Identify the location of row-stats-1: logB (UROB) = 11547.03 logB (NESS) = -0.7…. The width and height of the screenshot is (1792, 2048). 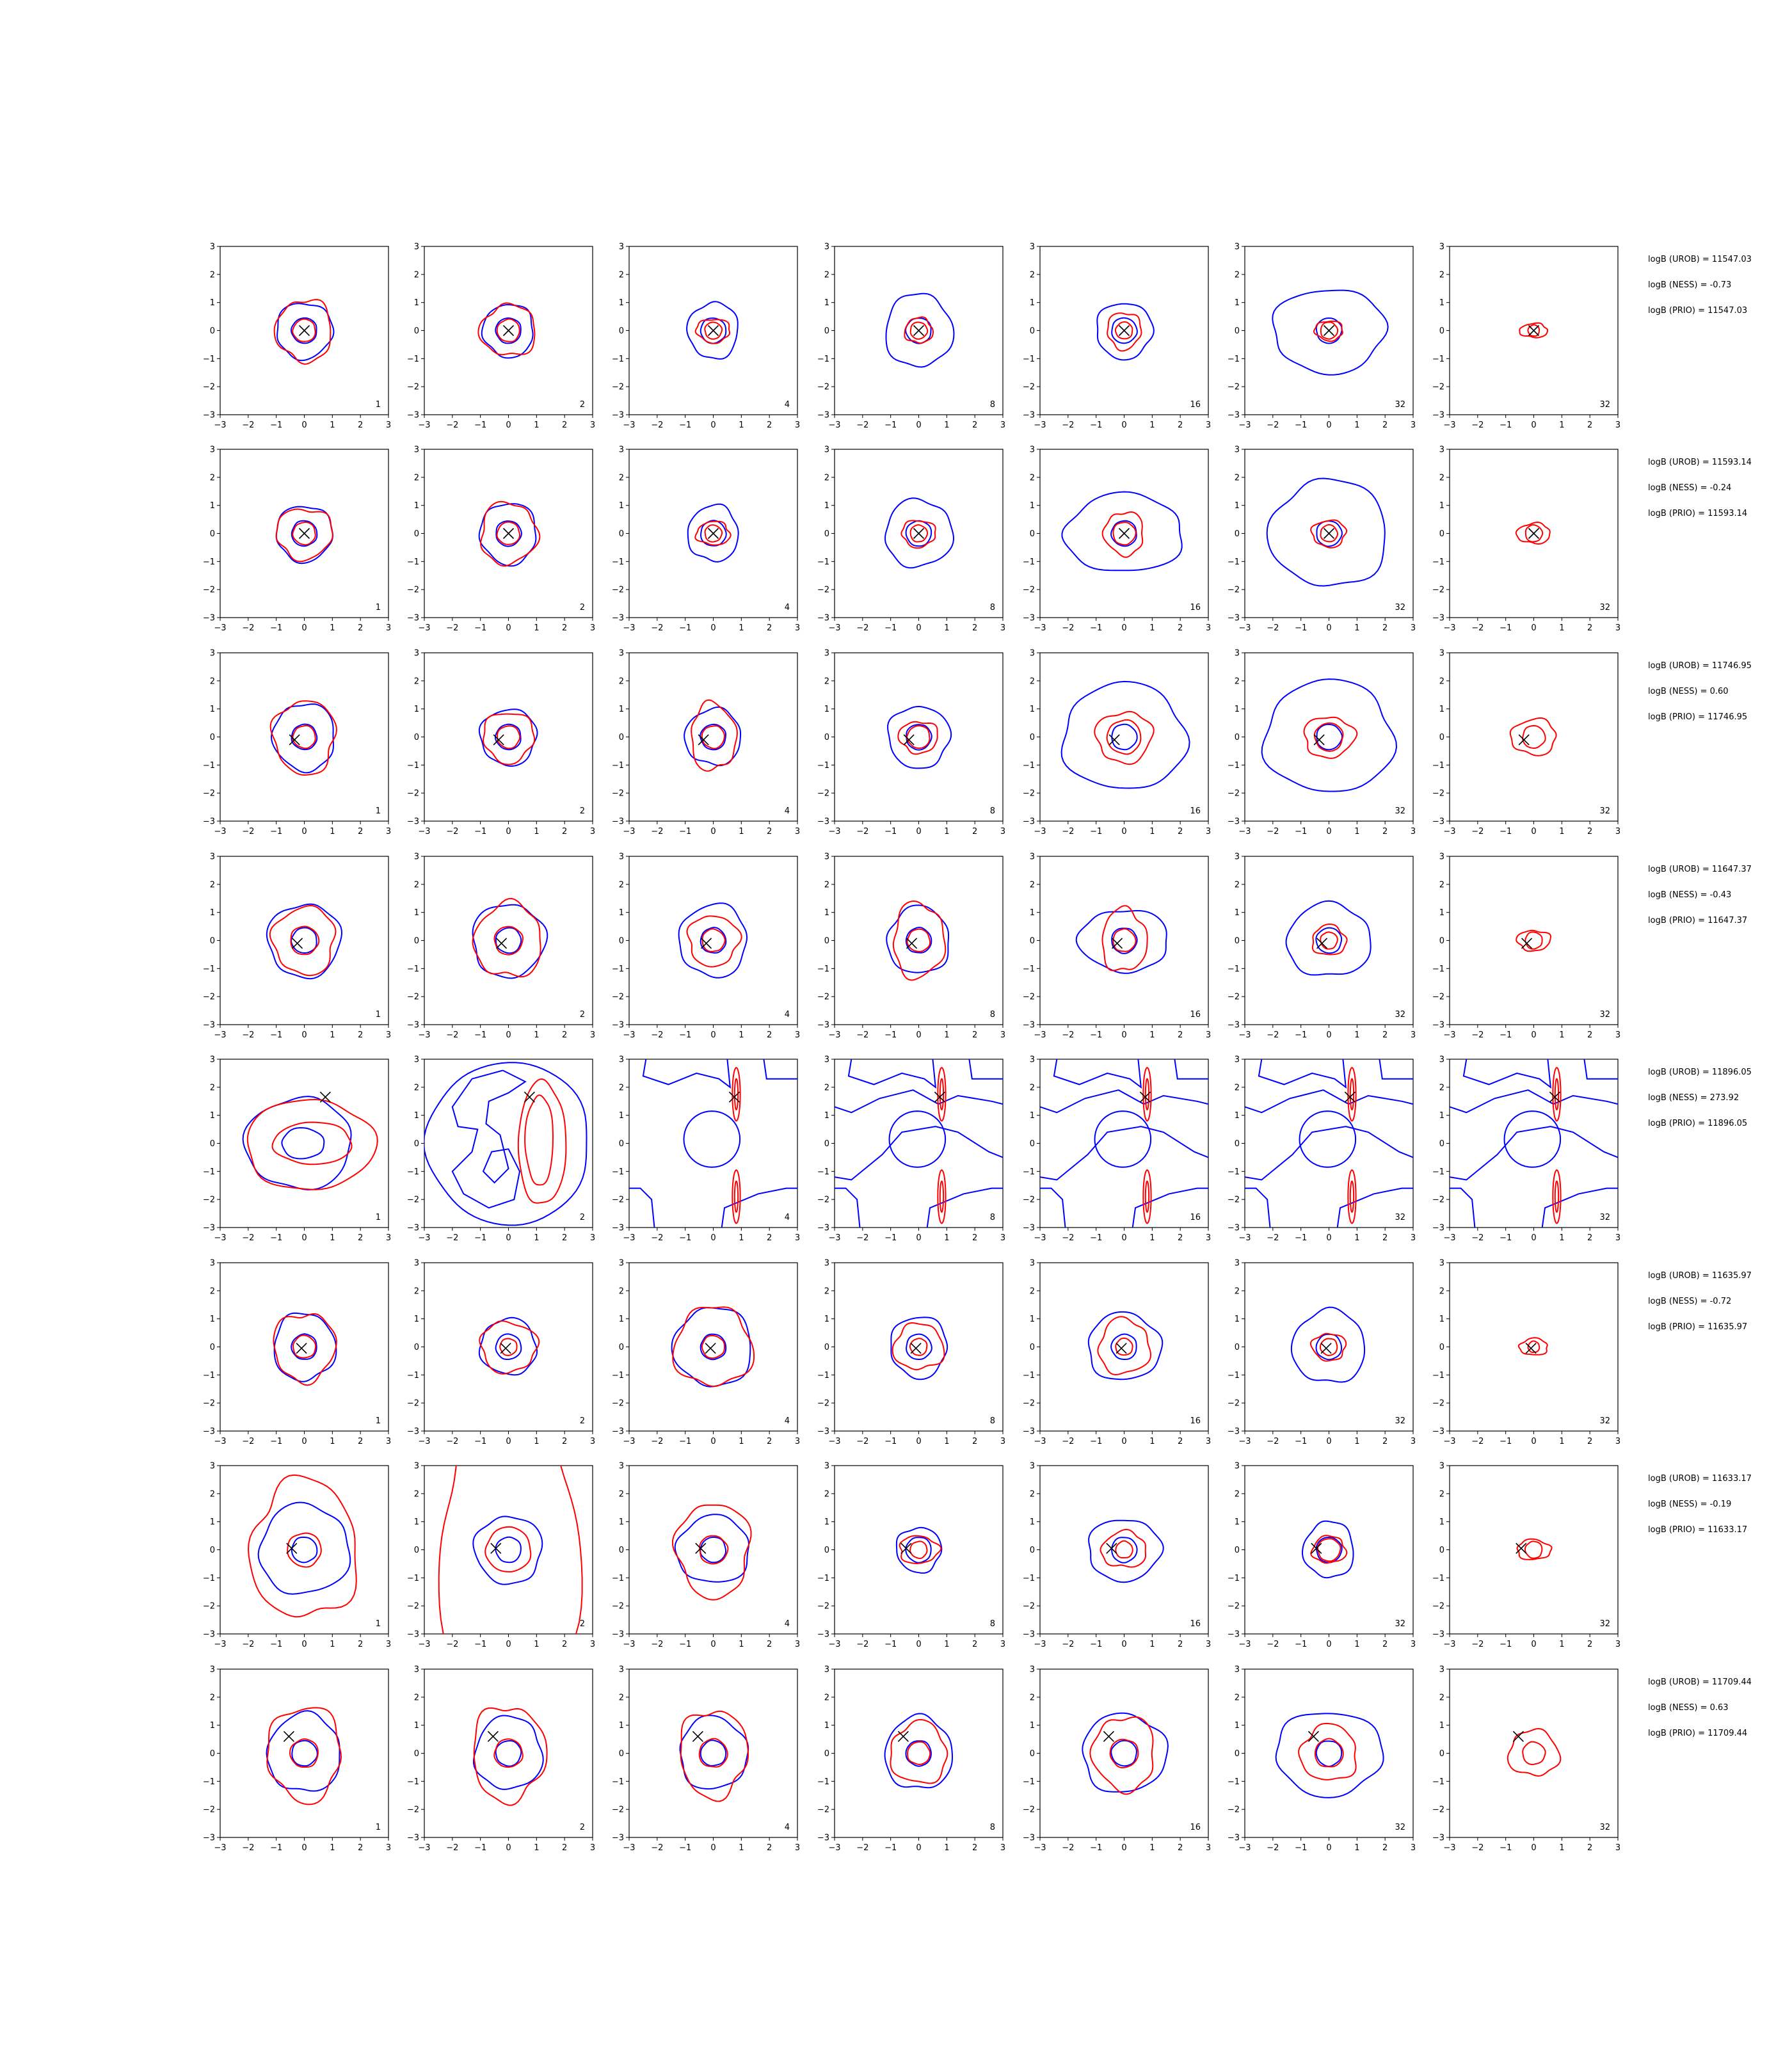
(1700, 285).